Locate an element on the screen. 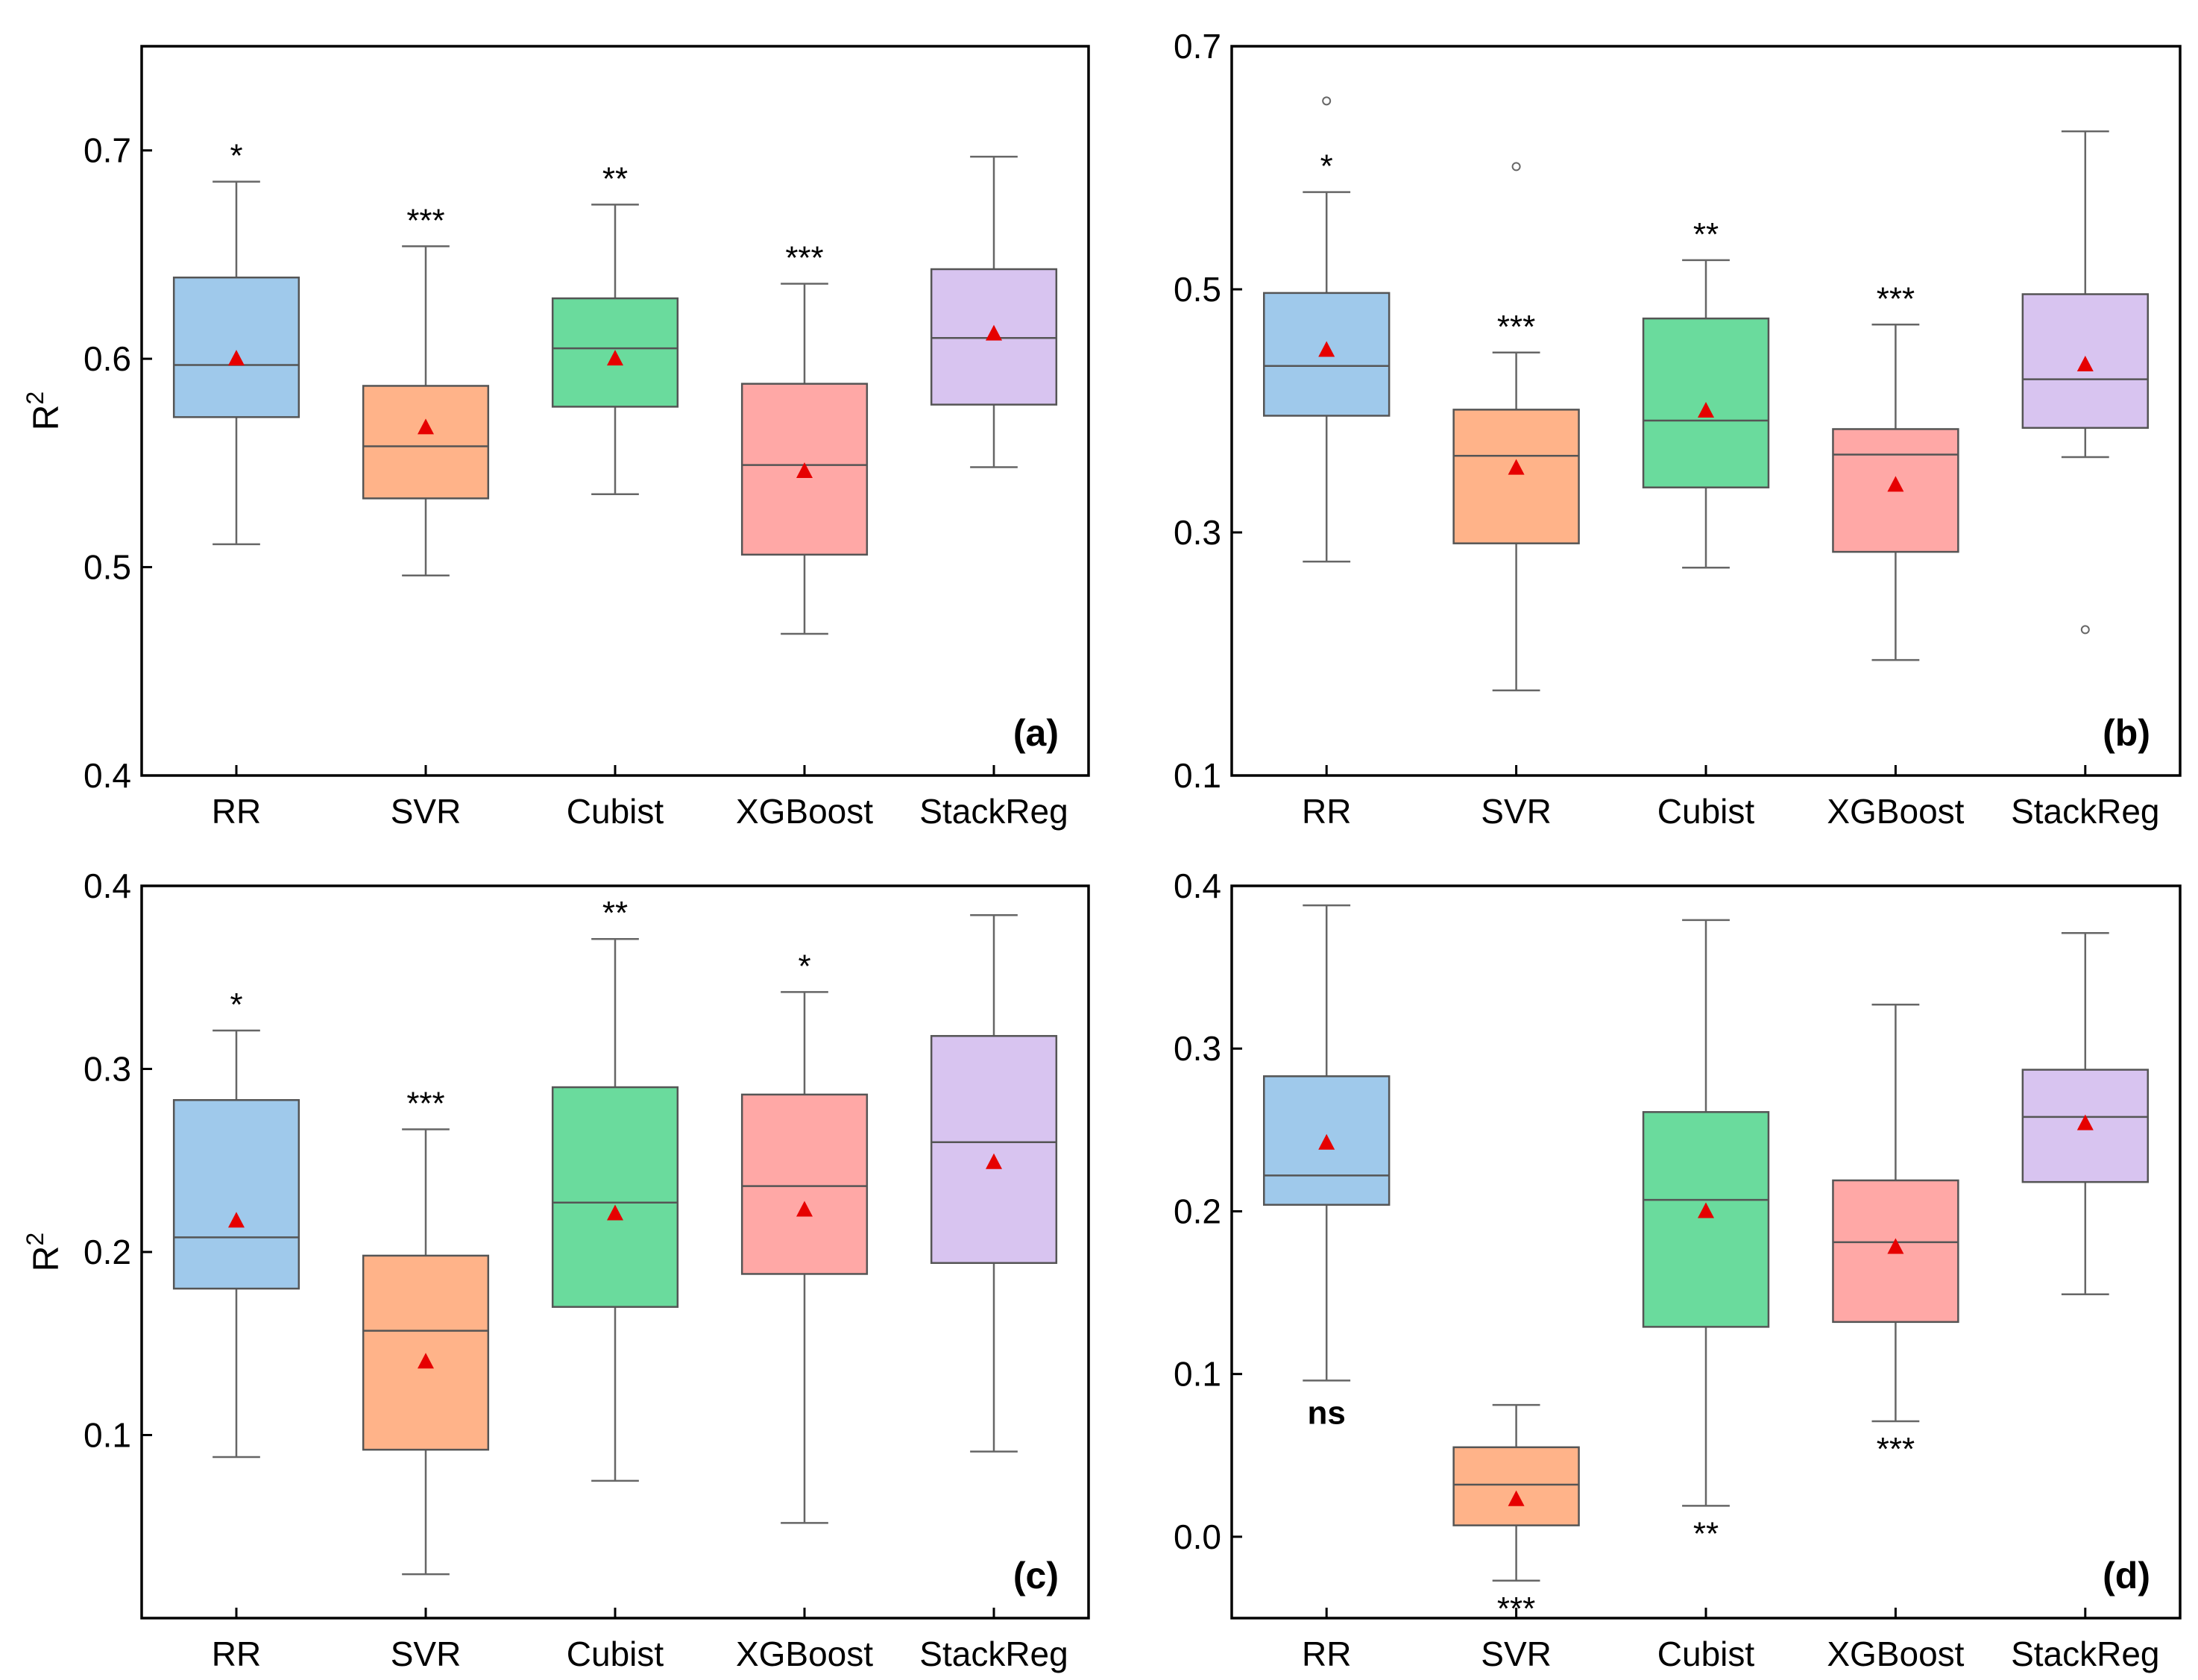 The width and height of the screenshot is (2198, 1680). panel-label: (a) is located at coordinates (1036, 733).